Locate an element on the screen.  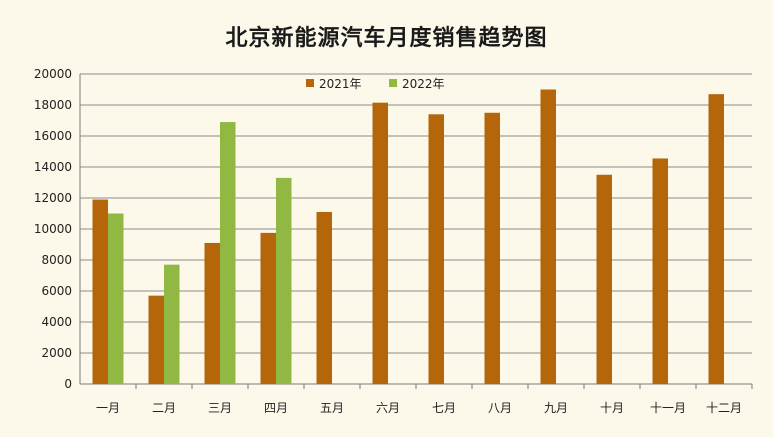
x-tick-label: 一月 is located at coordinates (108, 408).